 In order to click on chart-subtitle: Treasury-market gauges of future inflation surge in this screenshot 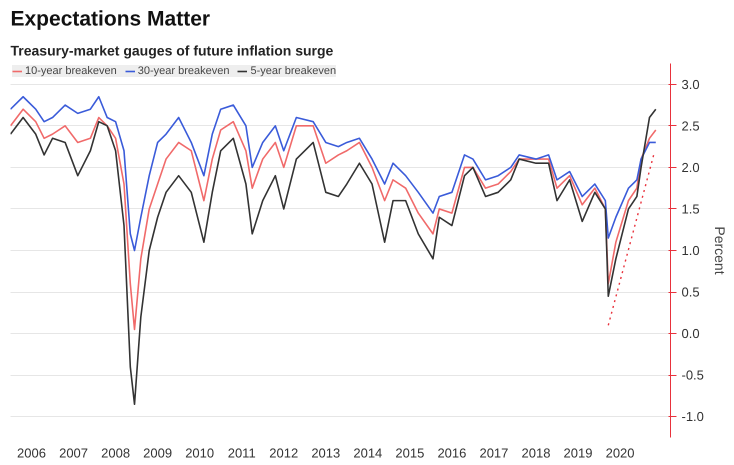, I will do `click(172, 50)`.